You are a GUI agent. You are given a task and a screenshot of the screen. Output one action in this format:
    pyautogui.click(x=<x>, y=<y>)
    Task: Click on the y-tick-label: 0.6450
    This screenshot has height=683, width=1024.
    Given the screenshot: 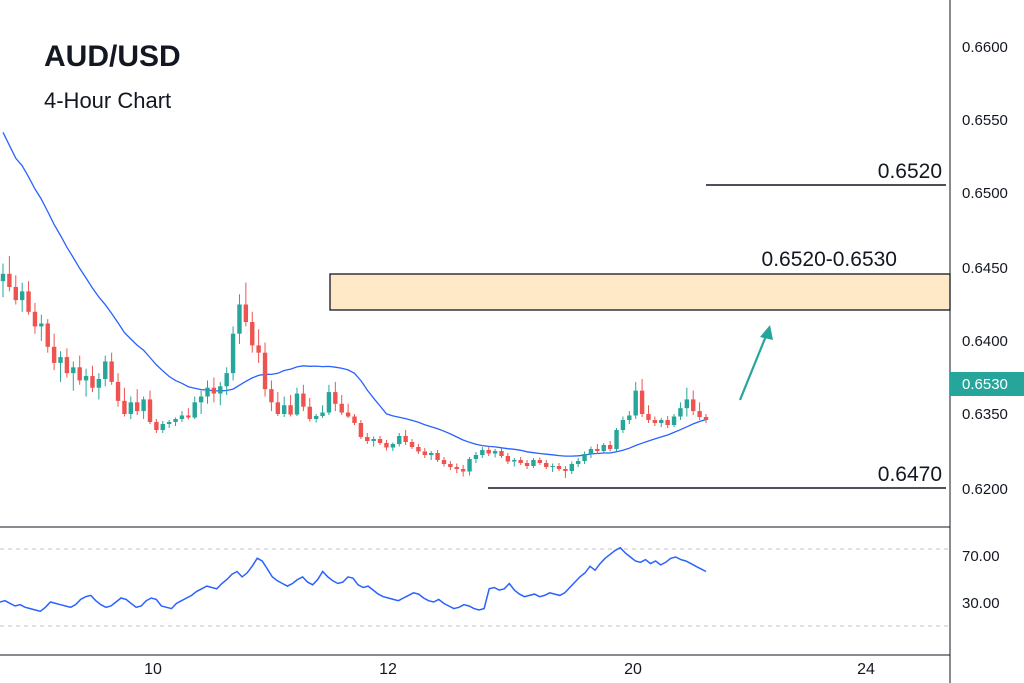 What is the action you would take?
    pyautogui.click(x=985, y=268)
    